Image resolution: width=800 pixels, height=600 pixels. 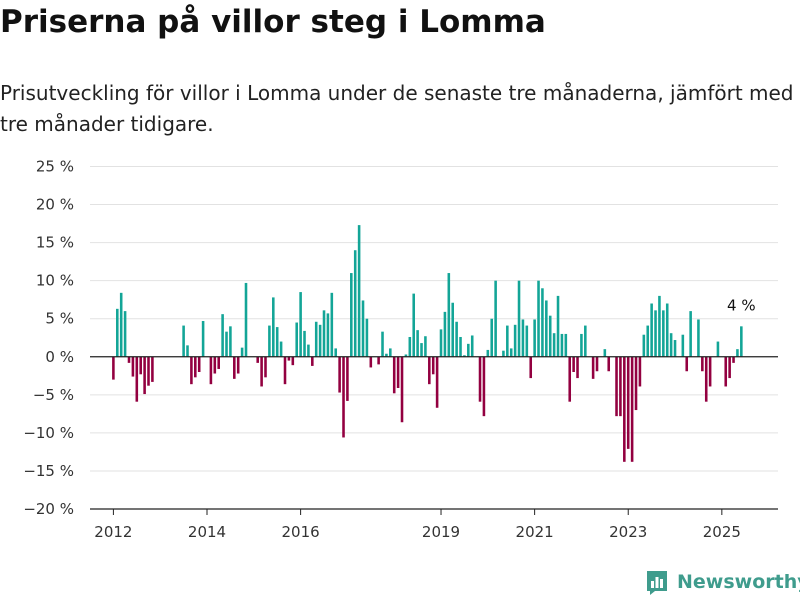 What do you see at coordinates (535, 532) in the screenshot?
I see `x-tick-label: 2021` at bounding box center [535, 532].